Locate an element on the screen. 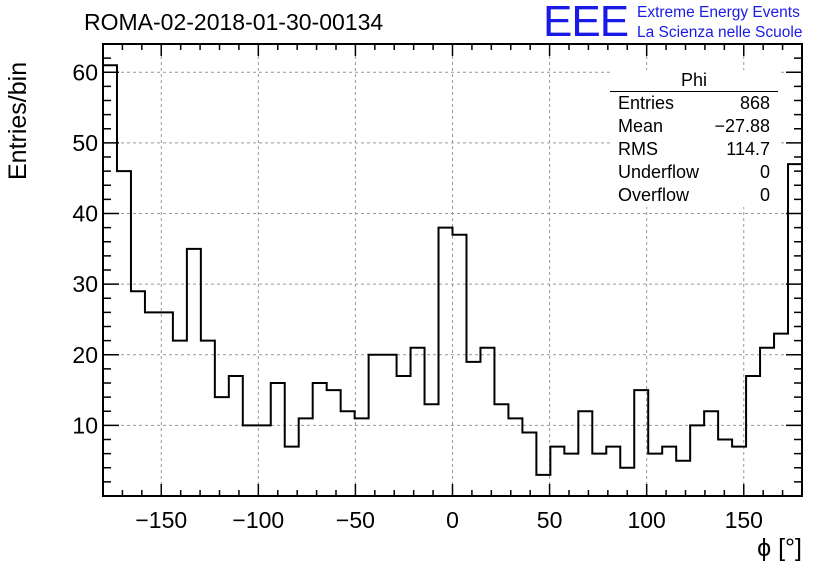  x-tick-label: 150 is located at coordinates (744, 520).